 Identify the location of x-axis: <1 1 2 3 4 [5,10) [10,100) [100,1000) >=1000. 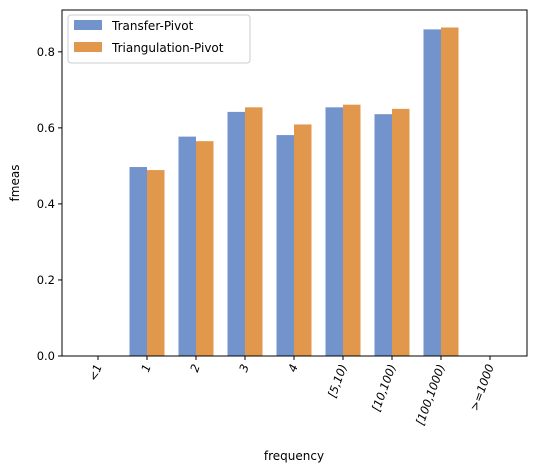
(291, 391).